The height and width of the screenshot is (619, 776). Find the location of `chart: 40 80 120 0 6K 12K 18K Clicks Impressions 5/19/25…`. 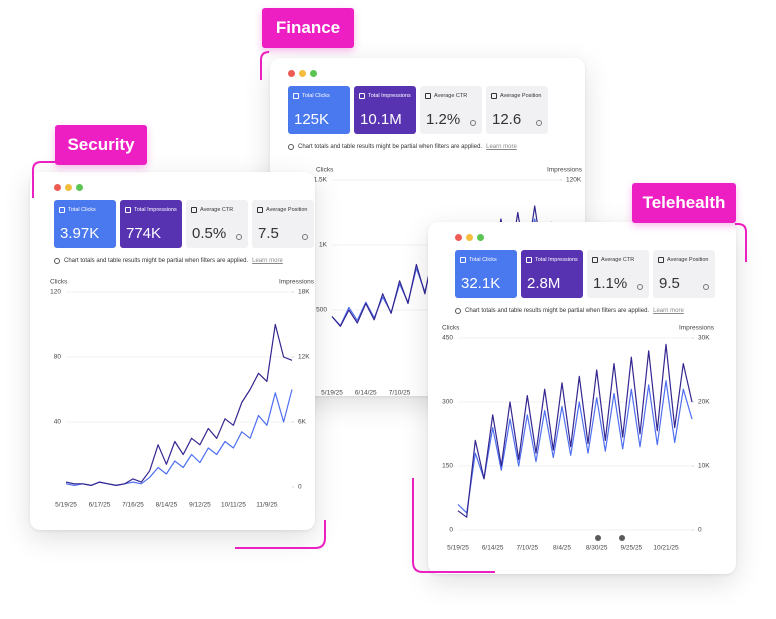

chart: 40 80 120 0 6K 12K 18K Clicks Impressions 5/19/25… is located at coordinates (182, 394).